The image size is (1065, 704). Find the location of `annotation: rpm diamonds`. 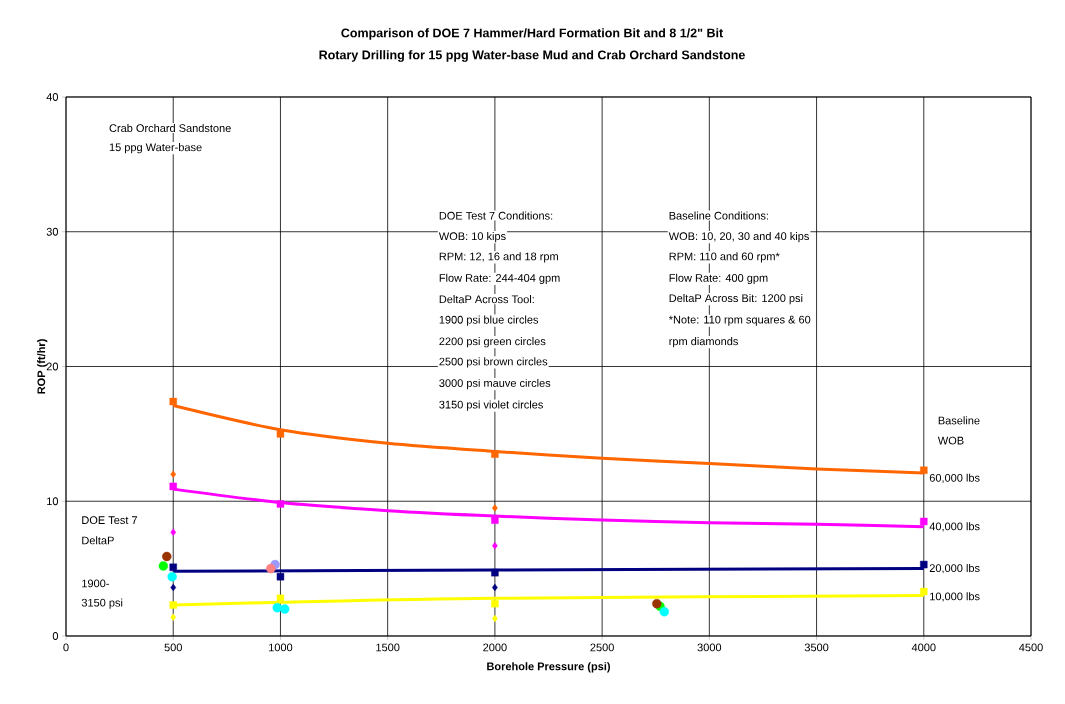

annotation: rpm diamonds is located at coordinates (703, 342).